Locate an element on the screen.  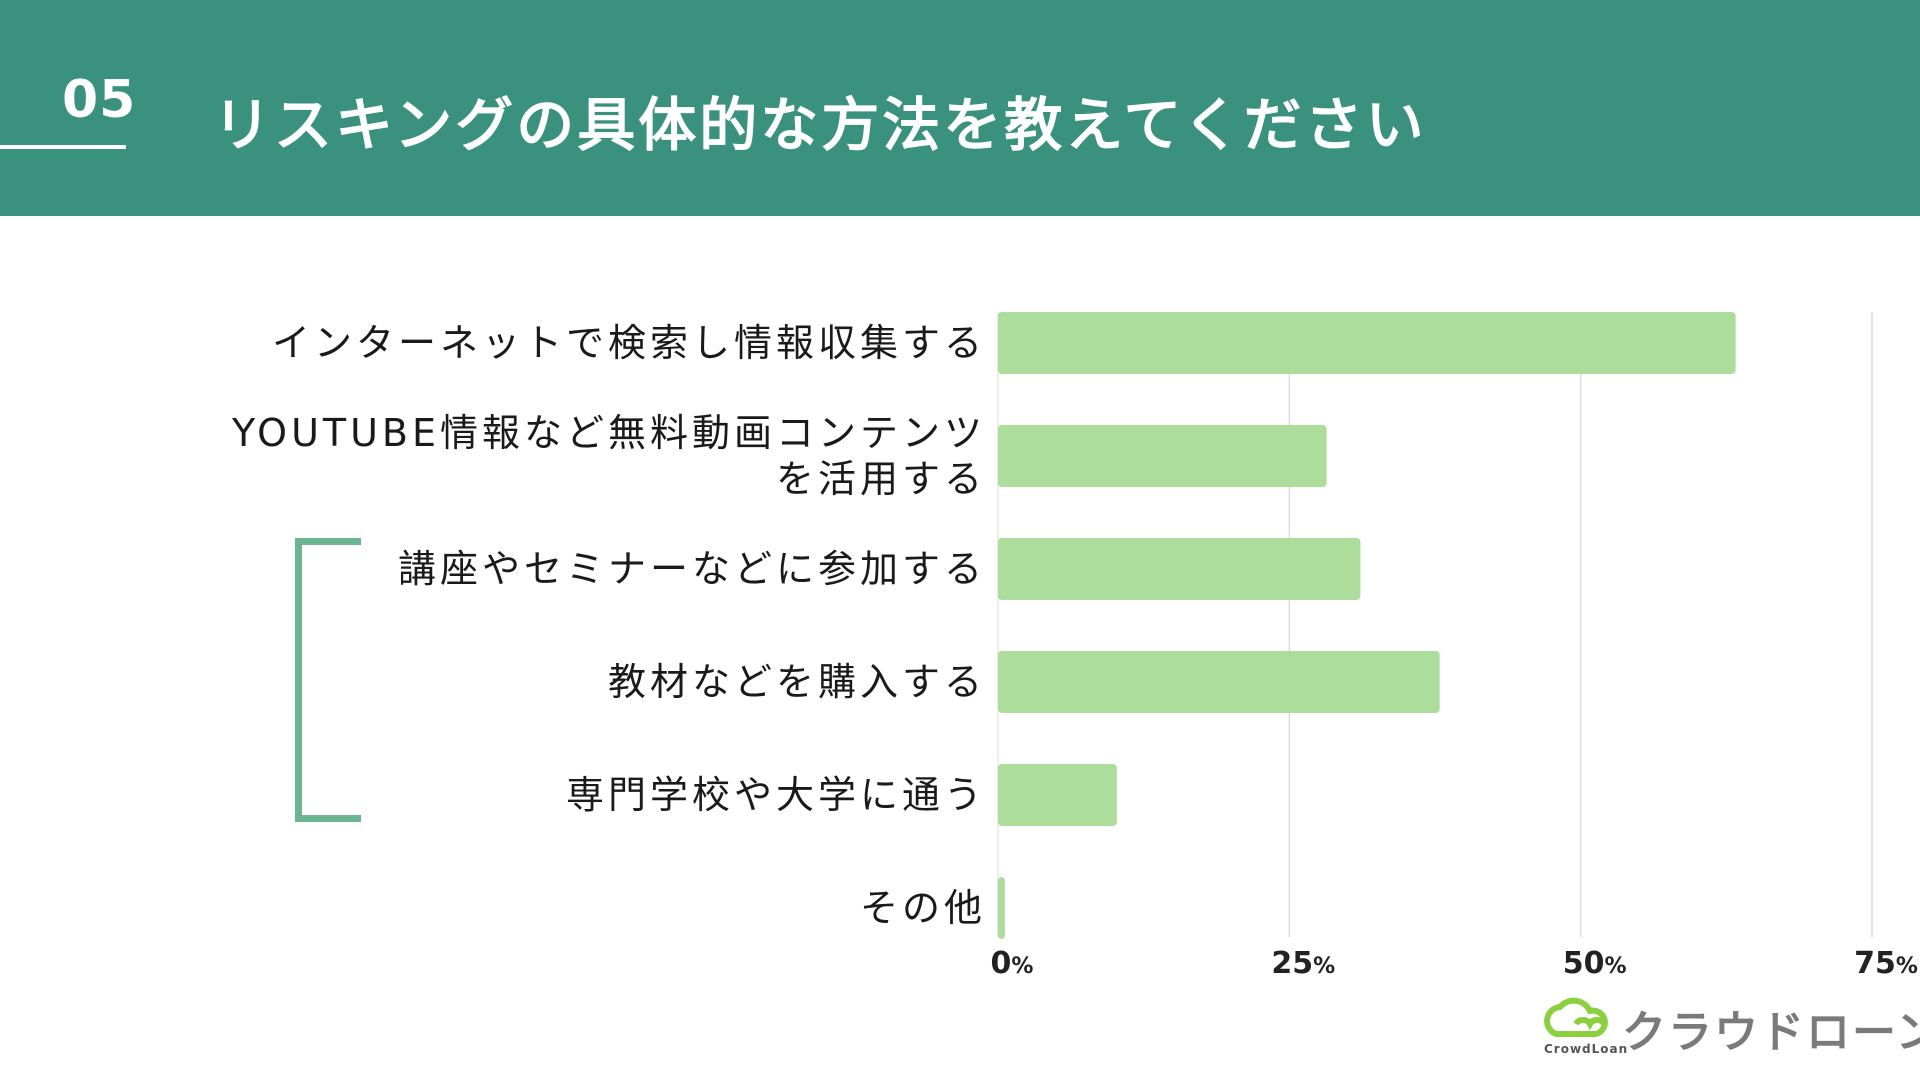
x-tick-unit-25: % is located at coordinates (1324, 966).